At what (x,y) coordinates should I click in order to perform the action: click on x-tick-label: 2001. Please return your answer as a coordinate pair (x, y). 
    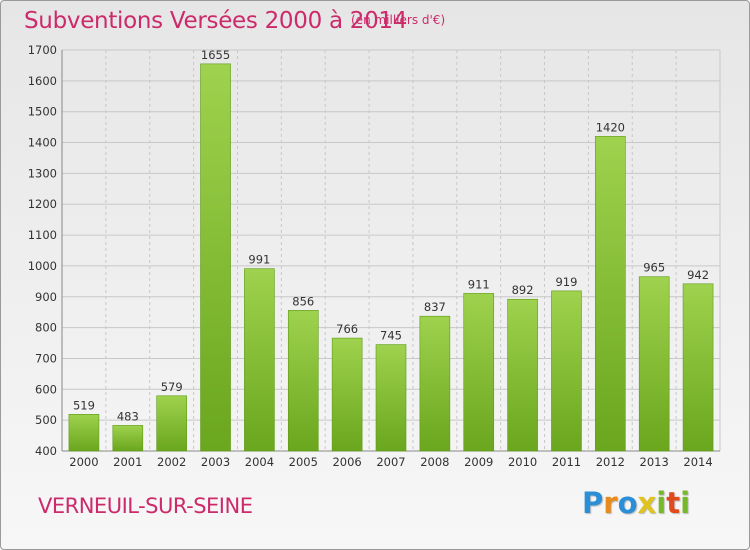
    Looking at the image, I should click on (127, 462).